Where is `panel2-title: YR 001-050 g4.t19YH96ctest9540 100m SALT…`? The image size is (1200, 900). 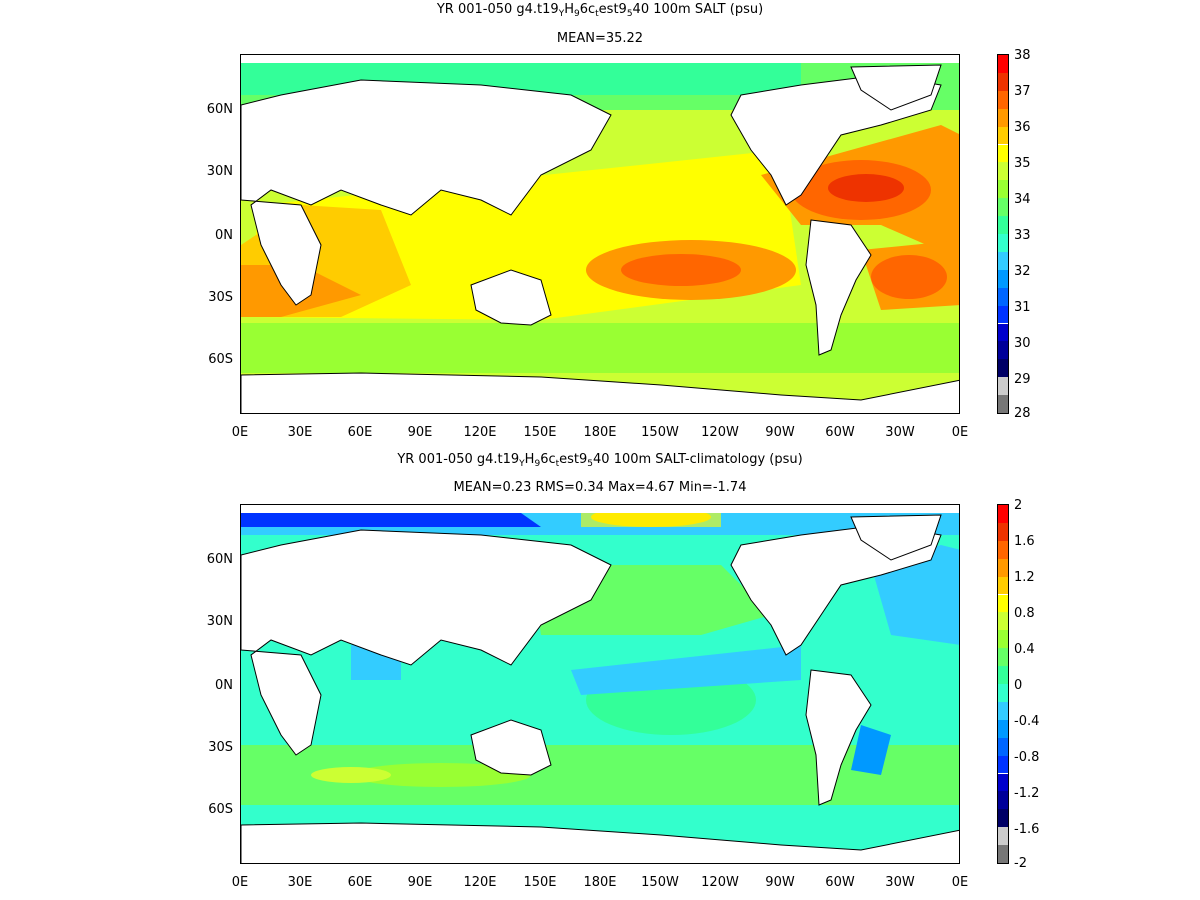
panel2-title: YR 001-050 g4.t19YH96ctest9540 100m SALT… is located at coordinates (600, 460).